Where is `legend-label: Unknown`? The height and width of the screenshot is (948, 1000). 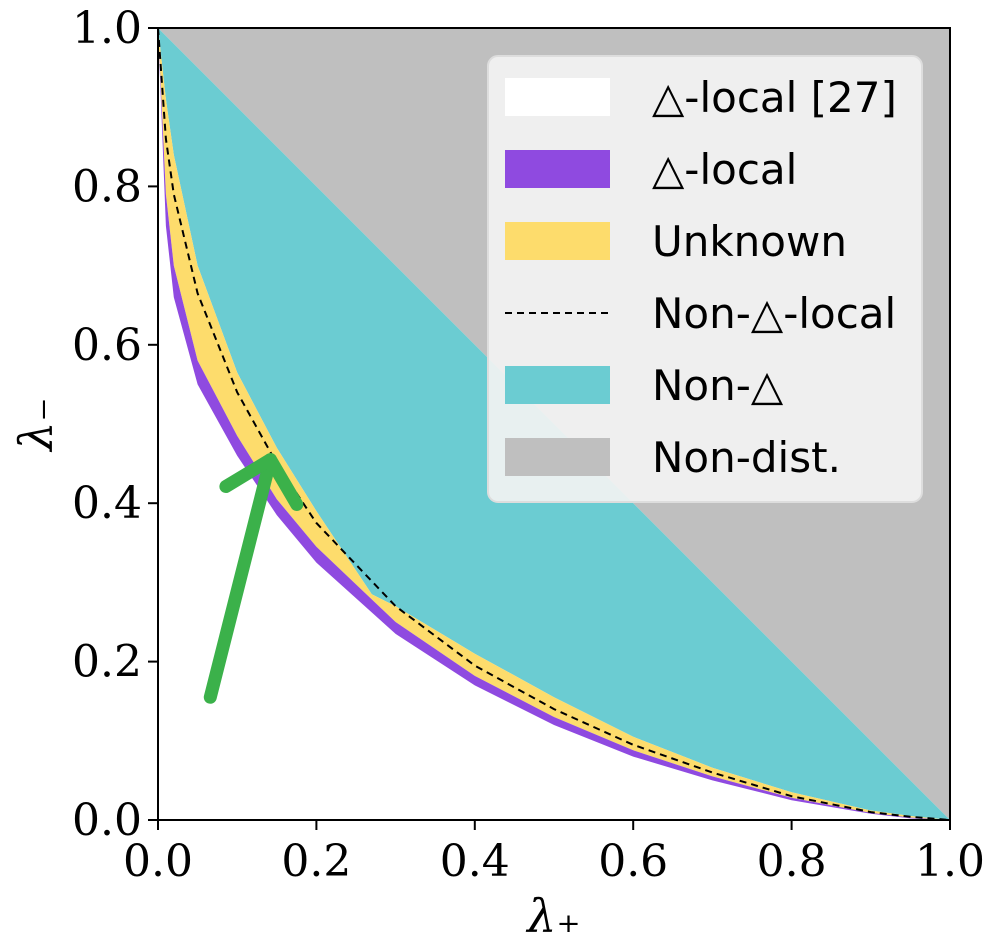
legend-label: Unknown is located at coordinates (749, 241).